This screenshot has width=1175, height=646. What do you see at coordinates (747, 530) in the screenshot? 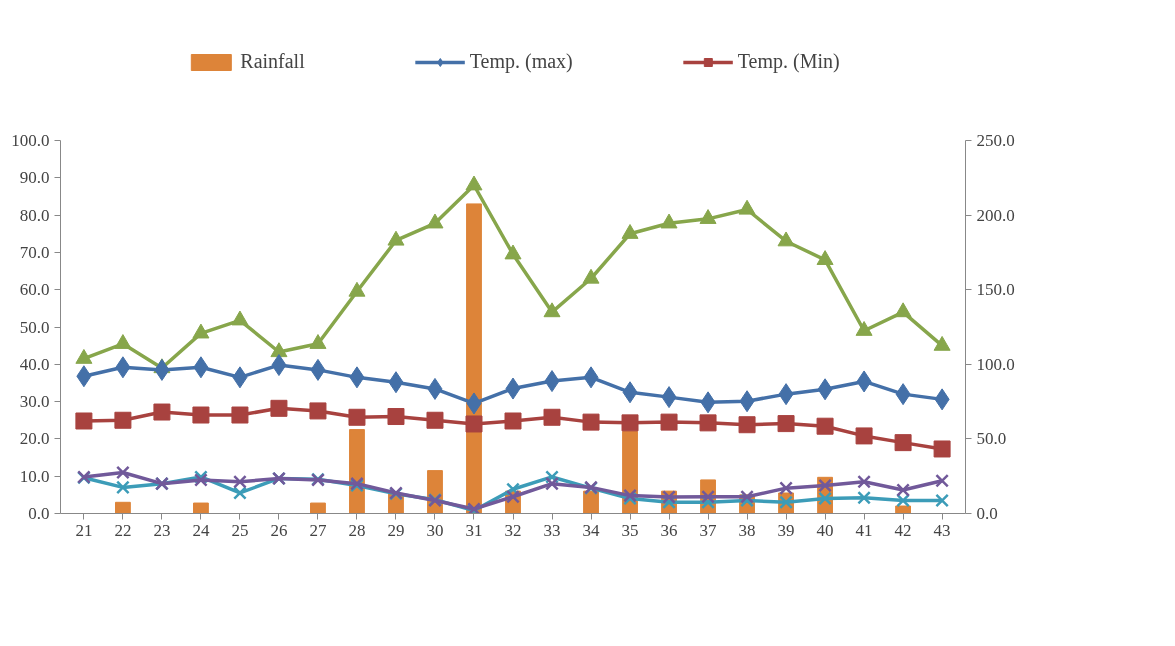
I see `x-tick-label: 38` at bounding box center [747, 530].